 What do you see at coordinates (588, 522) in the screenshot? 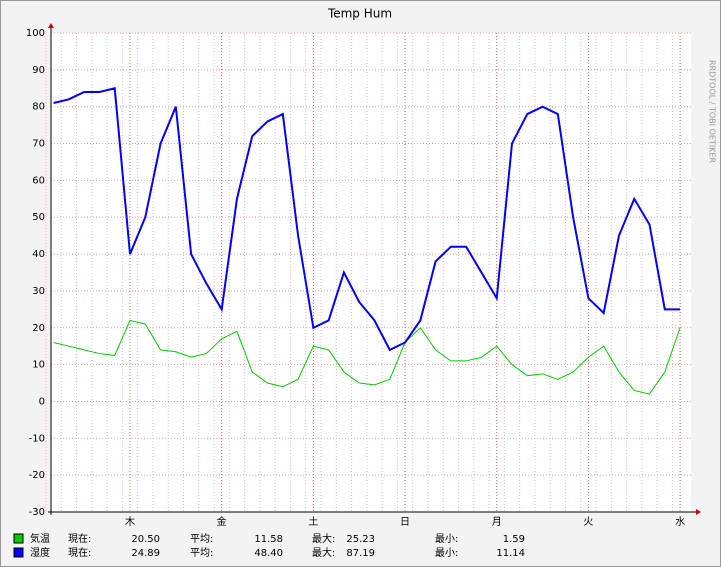
I see `x-tick-label: 火` at bounding box center [588, 522].